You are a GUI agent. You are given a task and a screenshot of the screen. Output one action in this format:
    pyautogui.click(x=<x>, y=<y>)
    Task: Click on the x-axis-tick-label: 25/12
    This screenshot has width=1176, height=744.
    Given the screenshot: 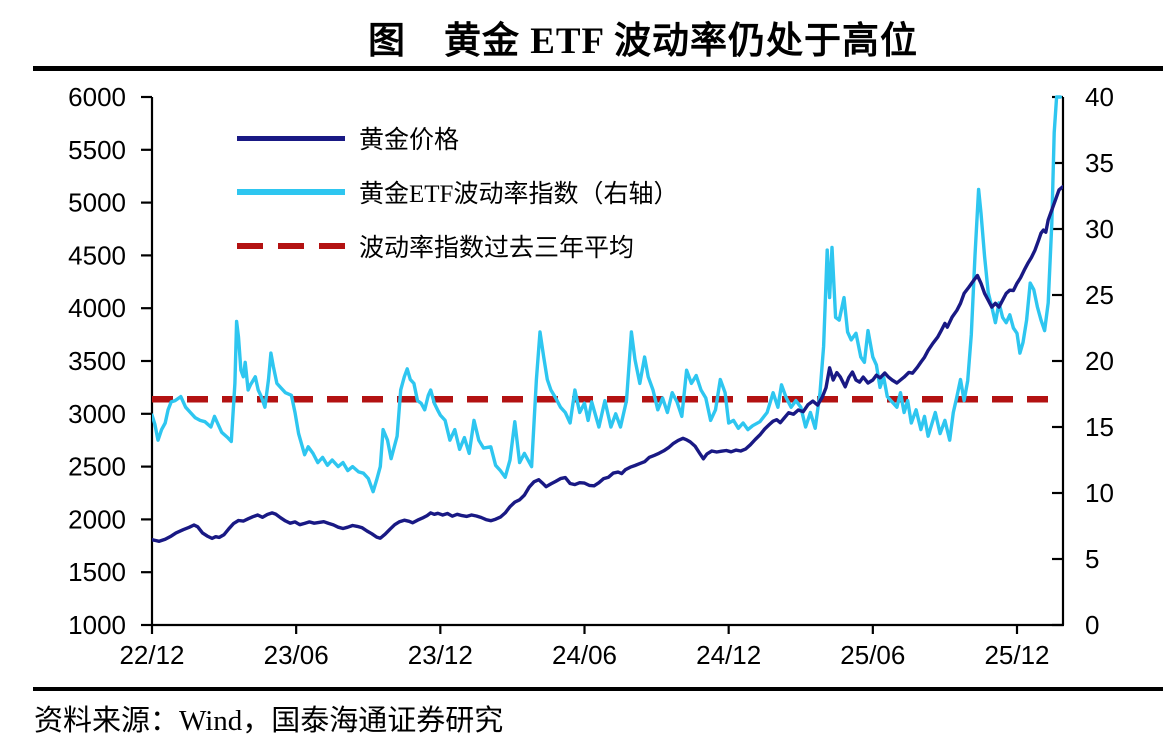 What is the action you would take?
    pyautogui.click(x=1016, y=655)
    